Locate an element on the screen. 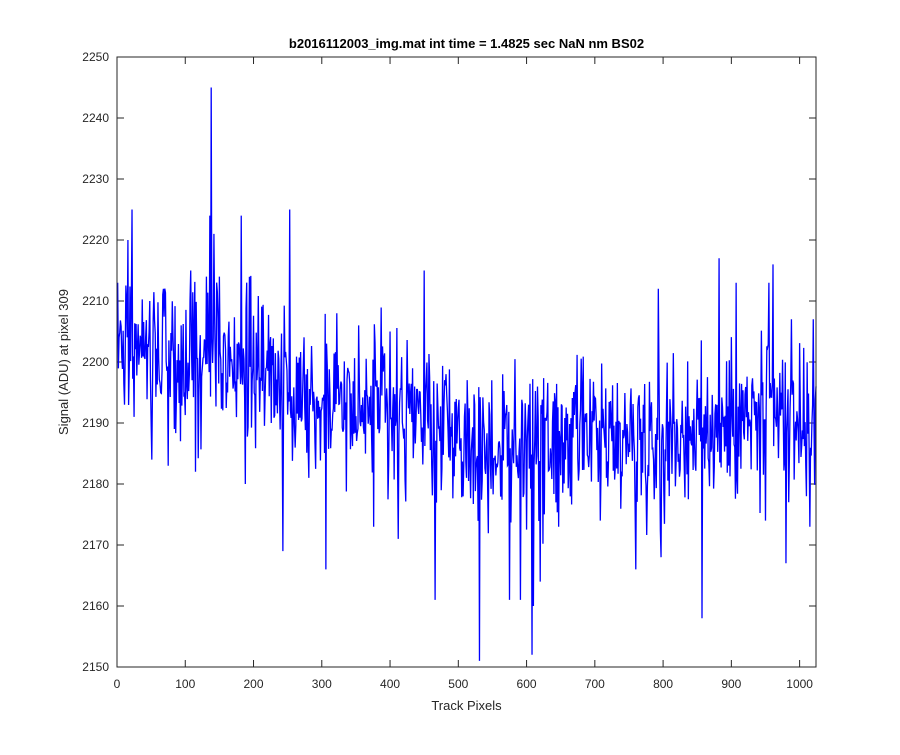 The height and width of the screenshot is (755, 900). x-tick-label: 200 is located at coordinates (254, 684).